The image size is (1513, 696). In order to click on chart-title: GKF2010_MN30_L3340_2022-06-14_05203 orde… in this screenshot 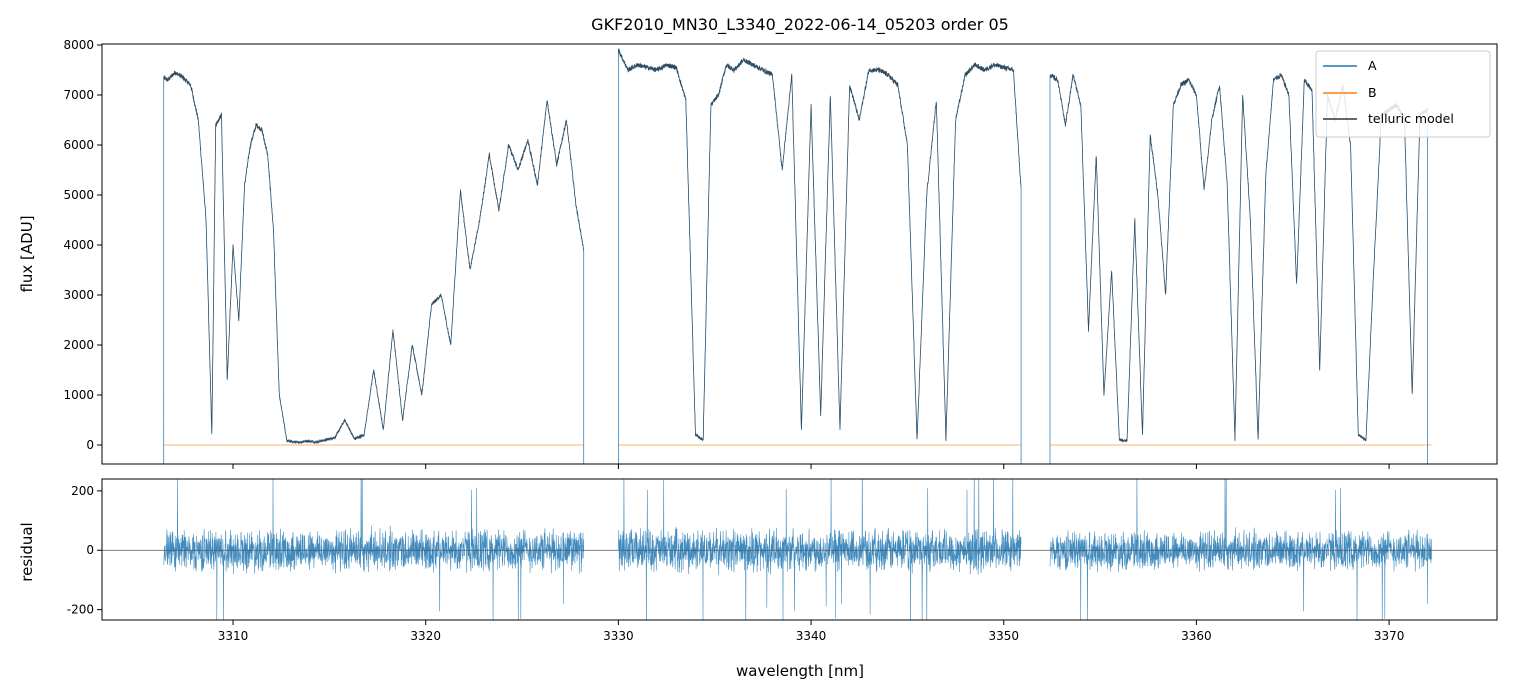, I will do `click(800, 25)`.